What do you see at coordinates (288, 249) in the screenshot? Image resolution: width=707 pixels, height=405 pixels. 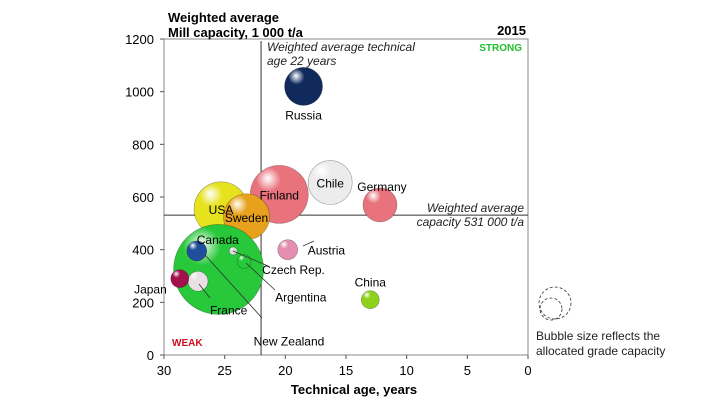 I see `bubble-austria` at bounding box center [288, 249].